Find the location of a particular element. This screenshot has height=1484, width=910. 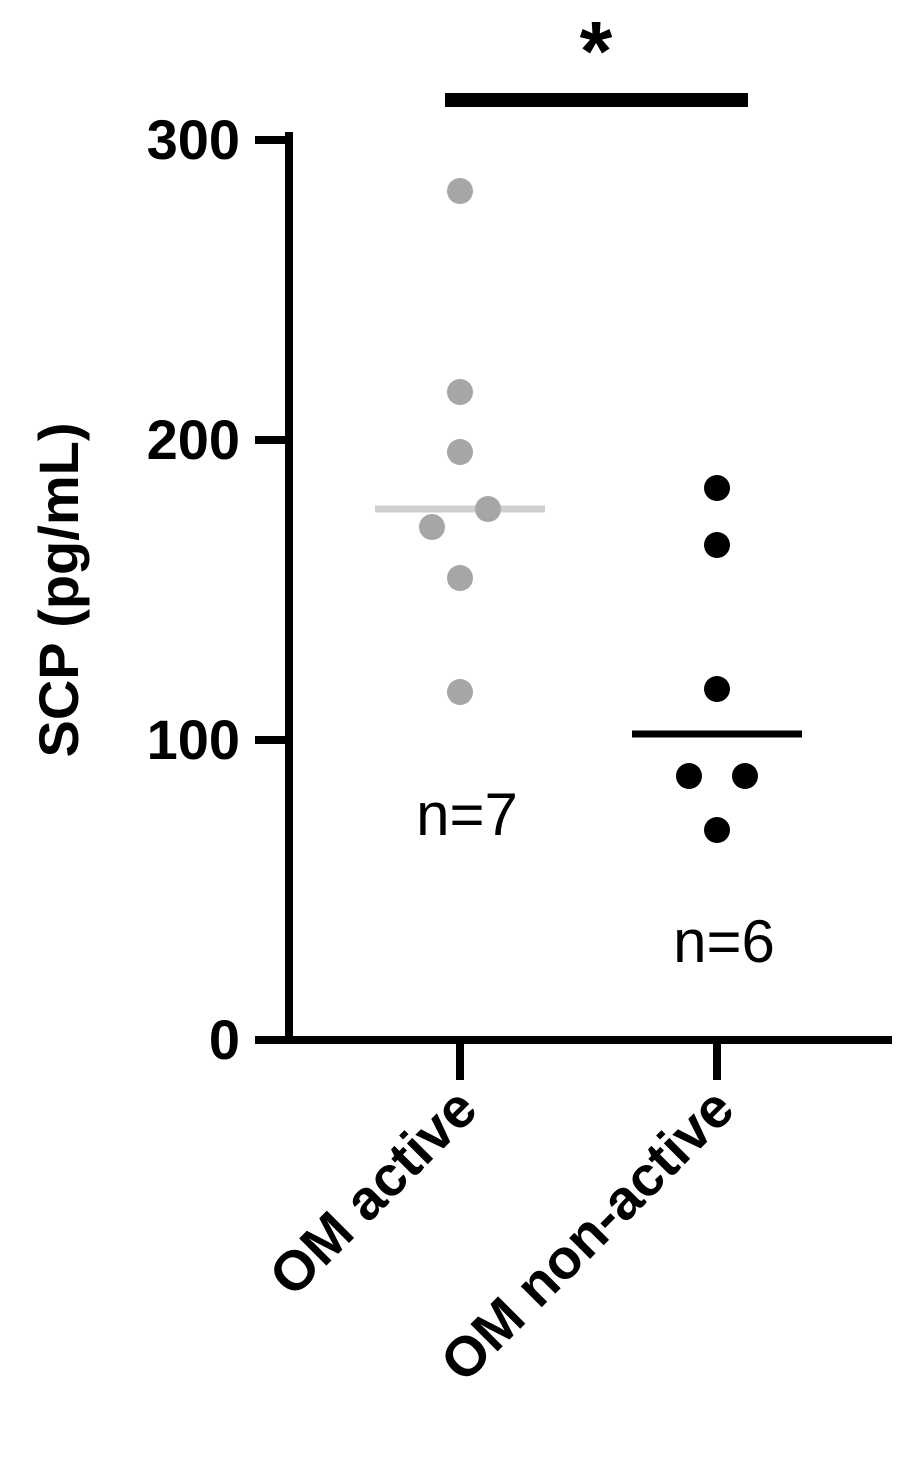

n-label: n=7 is located at coordinates (467, 814).